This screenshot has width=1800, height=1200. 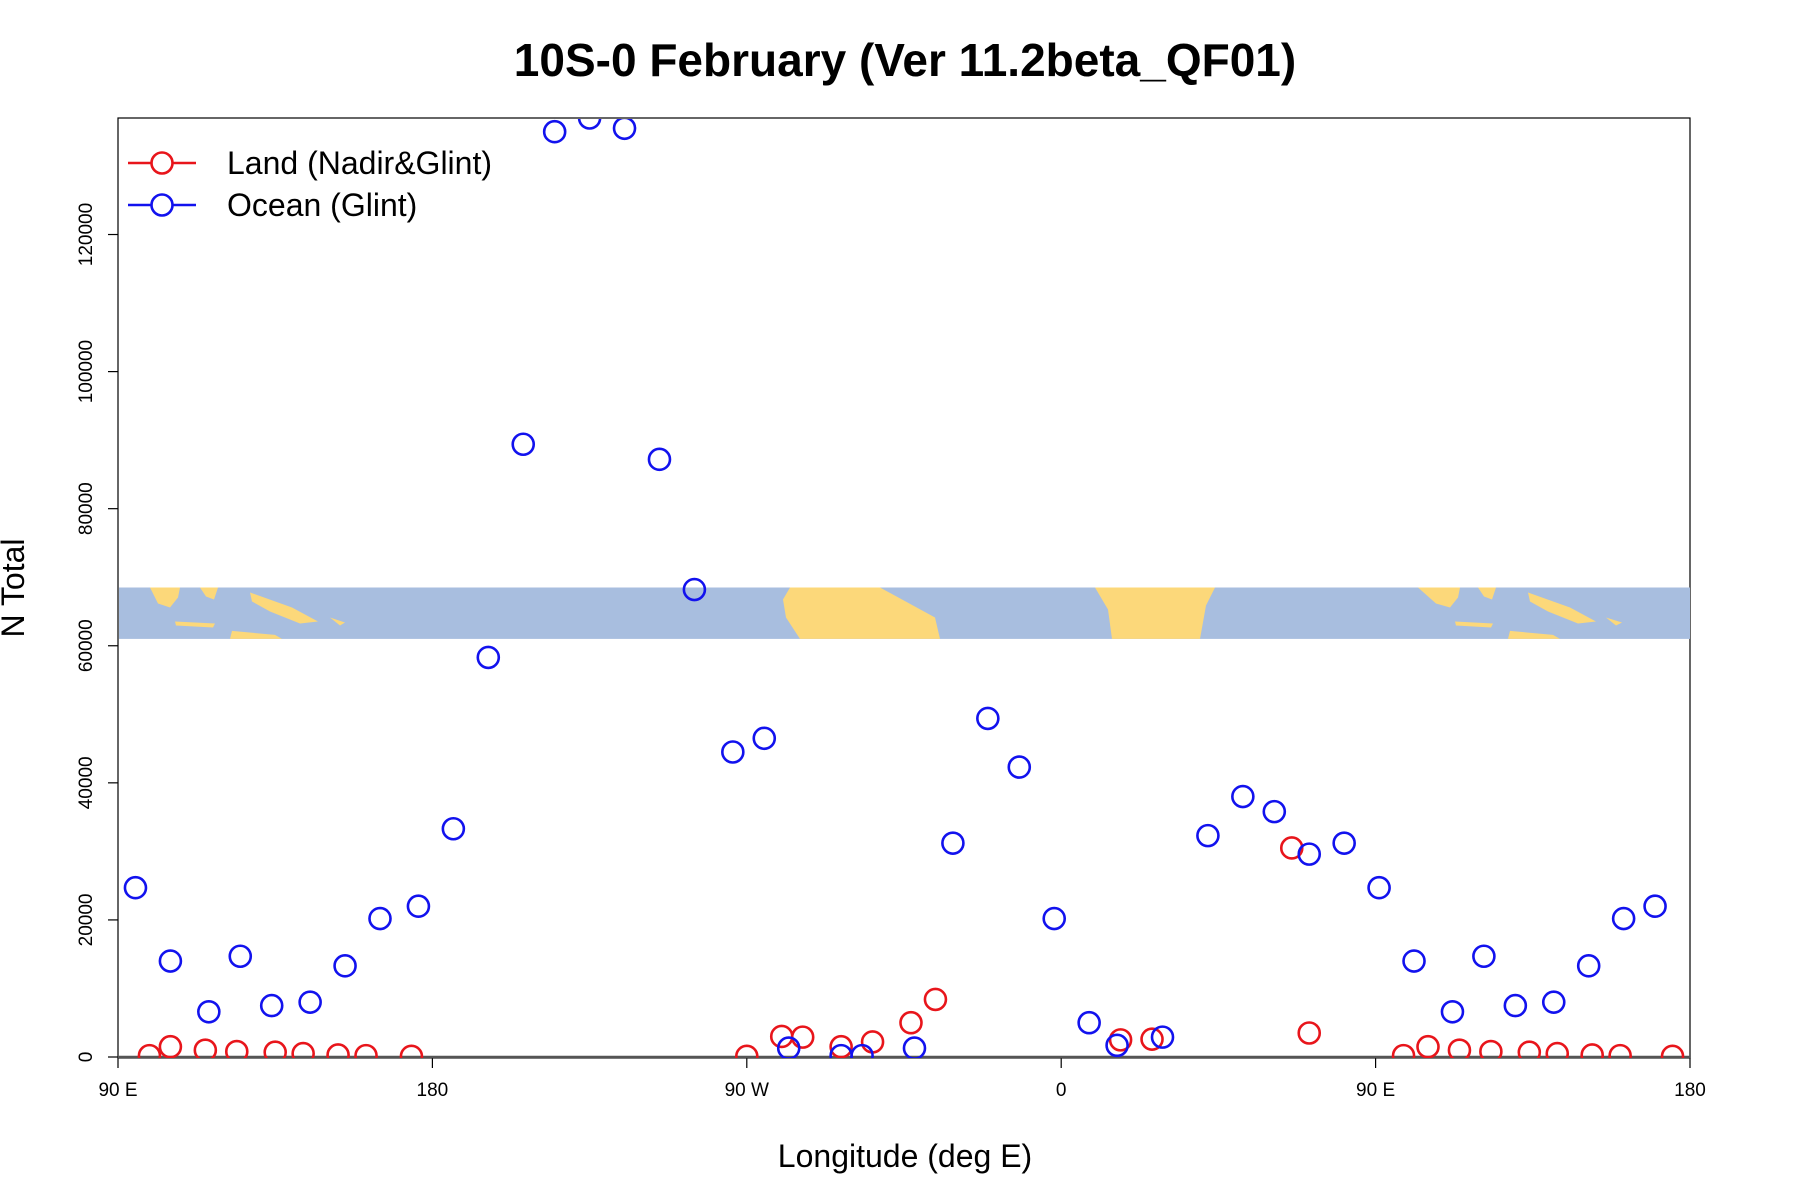 What do you see at coordinates (195, 624) in the screenshot?
I see `land-java` at bounding box center [195, 624].